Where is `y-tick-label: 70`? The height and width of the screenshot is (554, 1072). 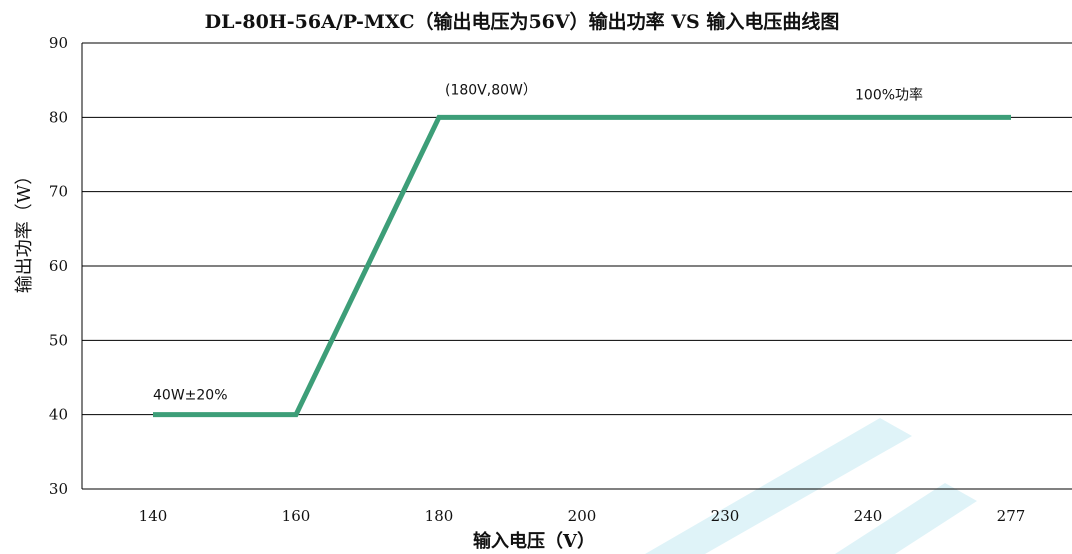
y-tick-label: 70 is located at coordinates (58, 192).